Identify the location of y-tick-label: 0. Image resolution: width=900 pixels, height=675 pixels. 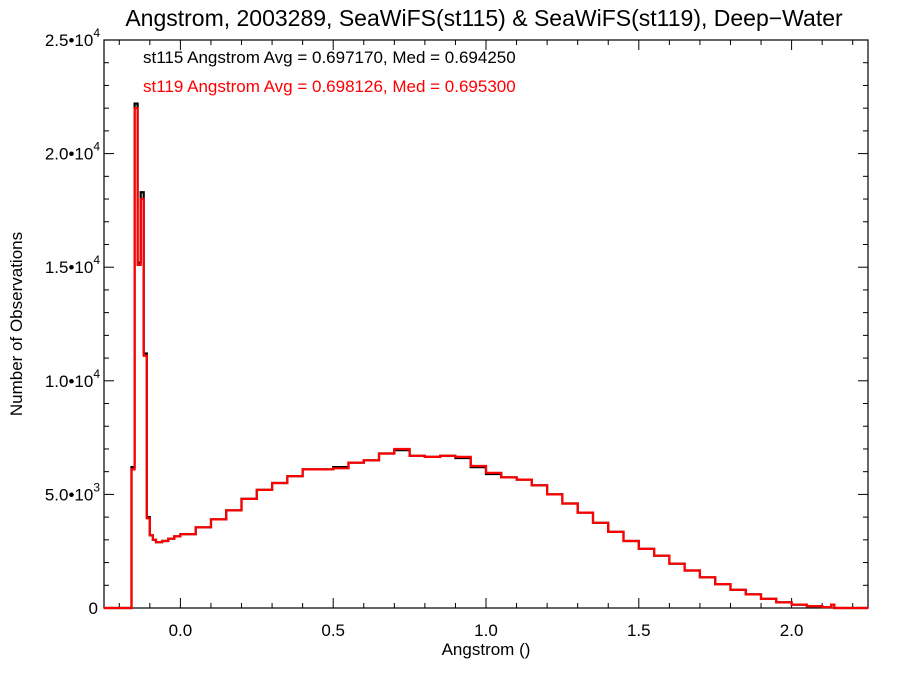
(93, 608).